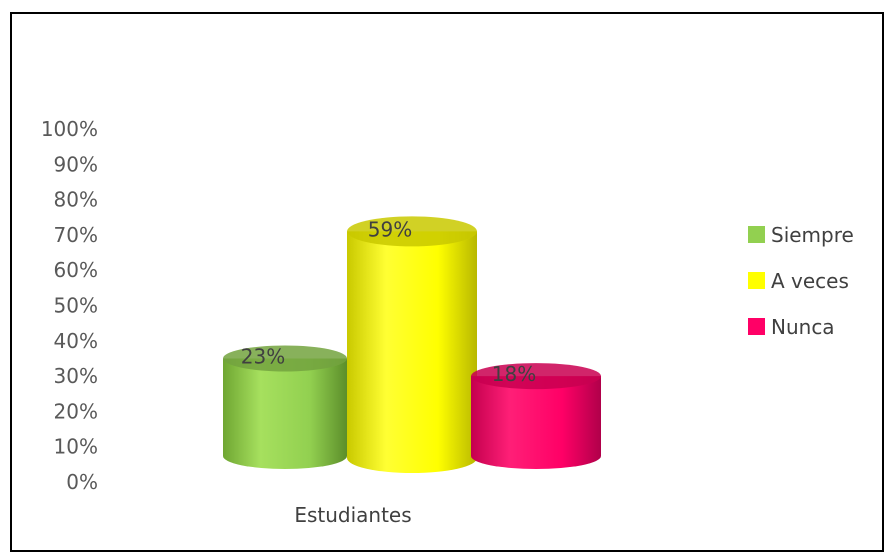  I want to click on legend-label: A veces, so click(810, 281).